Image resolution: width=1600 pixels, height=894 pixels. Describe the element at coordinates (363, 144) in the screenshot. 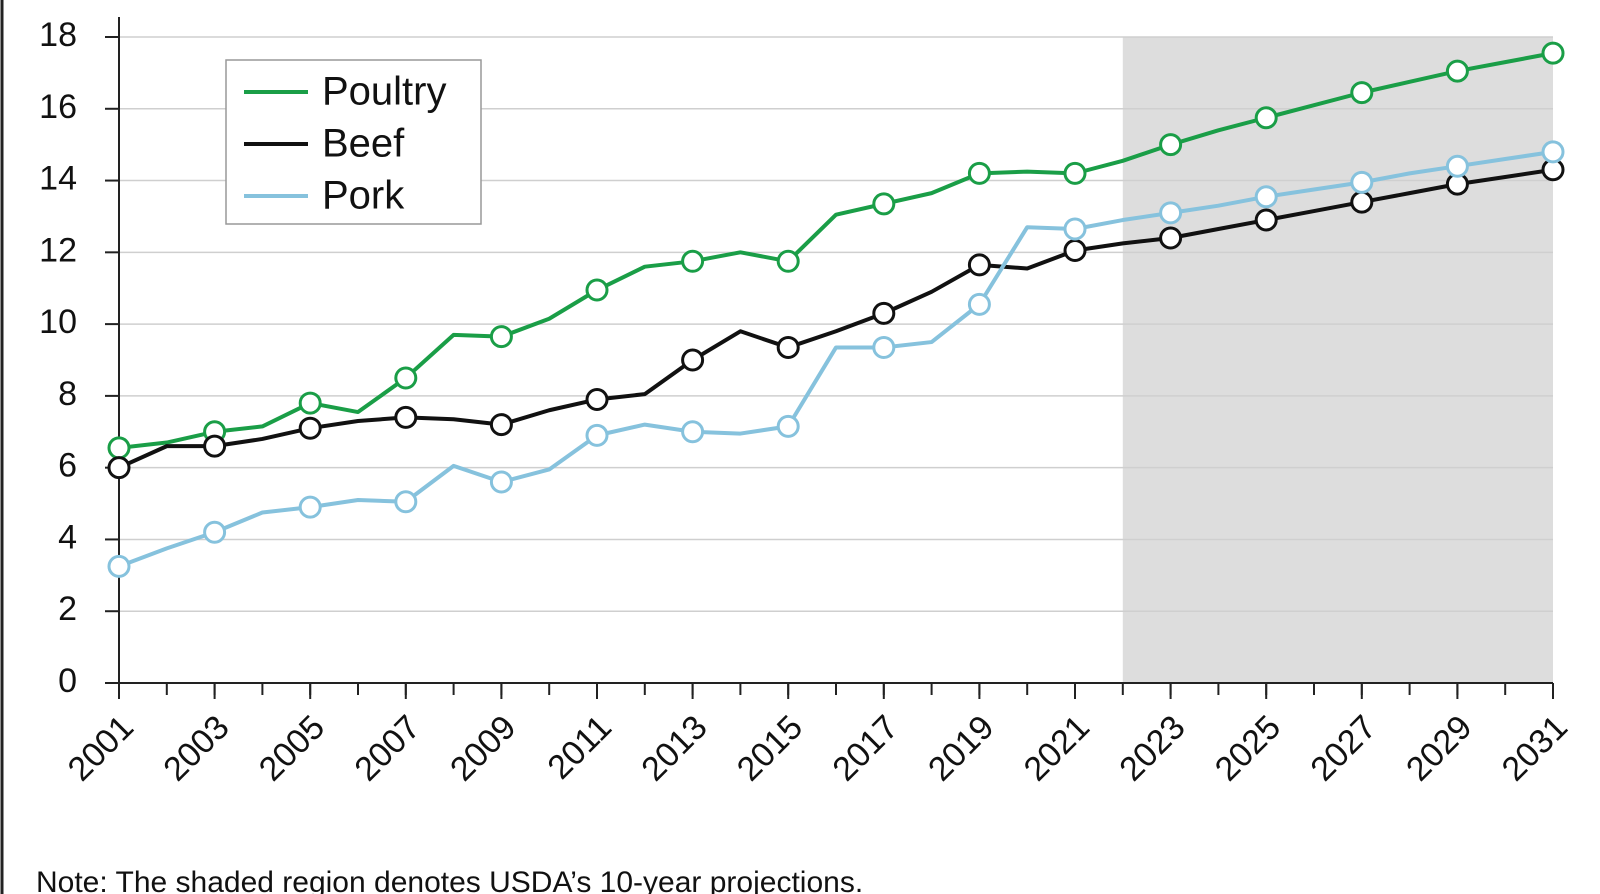

I see `legend-label: Beef` at that location.